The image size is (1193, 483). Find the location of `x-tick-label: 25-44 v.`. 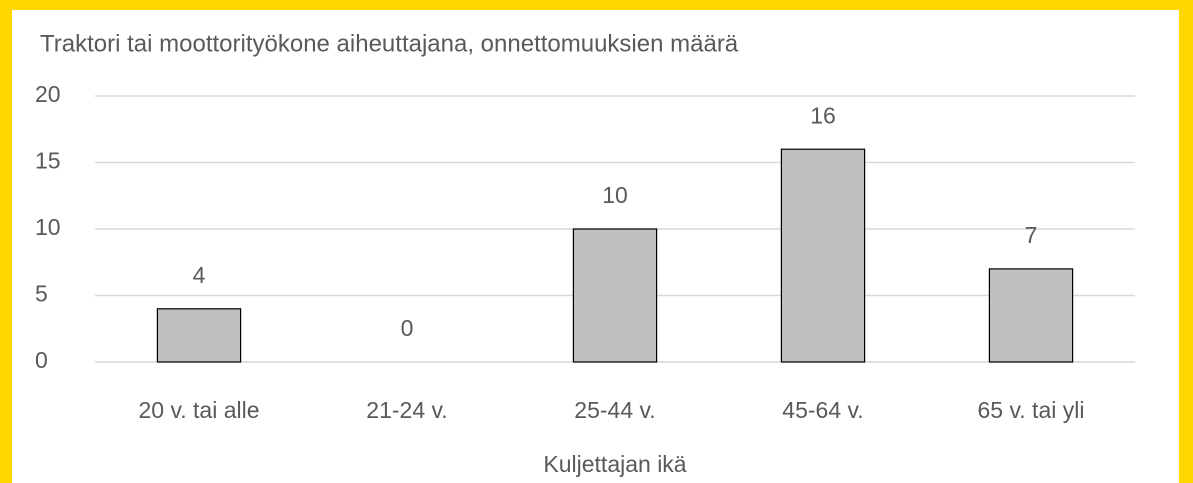

x-tick-label: 25-44 v. is located at coordinates (614, 410).